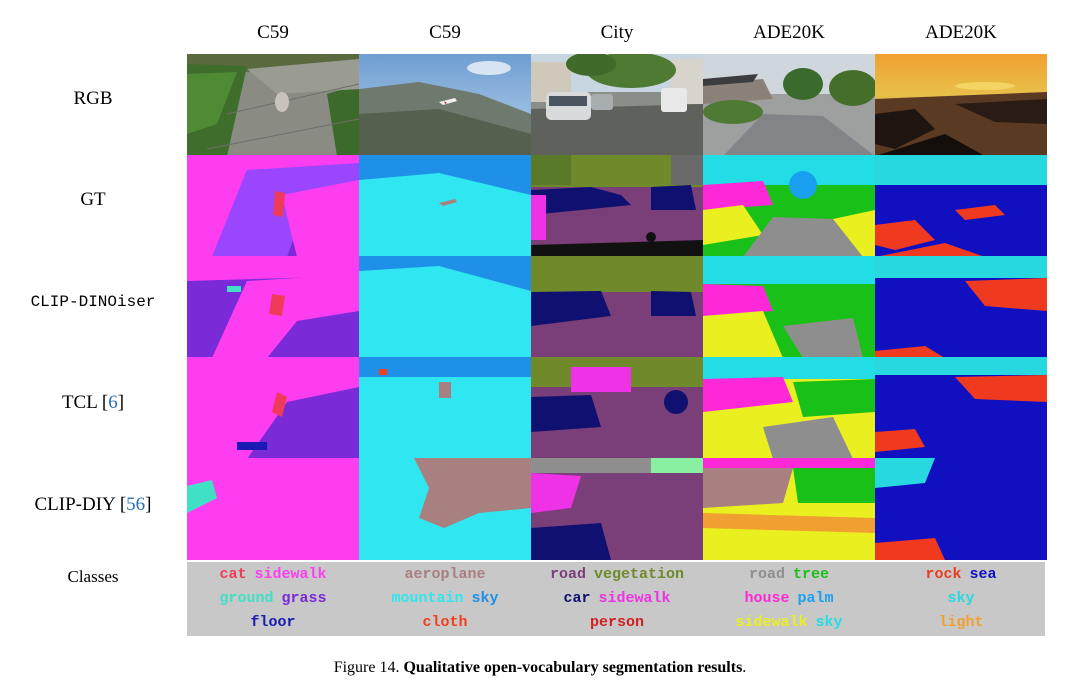 The width and height of the screenshot is (1080, 700). Describe the element at coordinates (93, 576) in the screenshot. I see `row-label-classes: Classes` at that location.